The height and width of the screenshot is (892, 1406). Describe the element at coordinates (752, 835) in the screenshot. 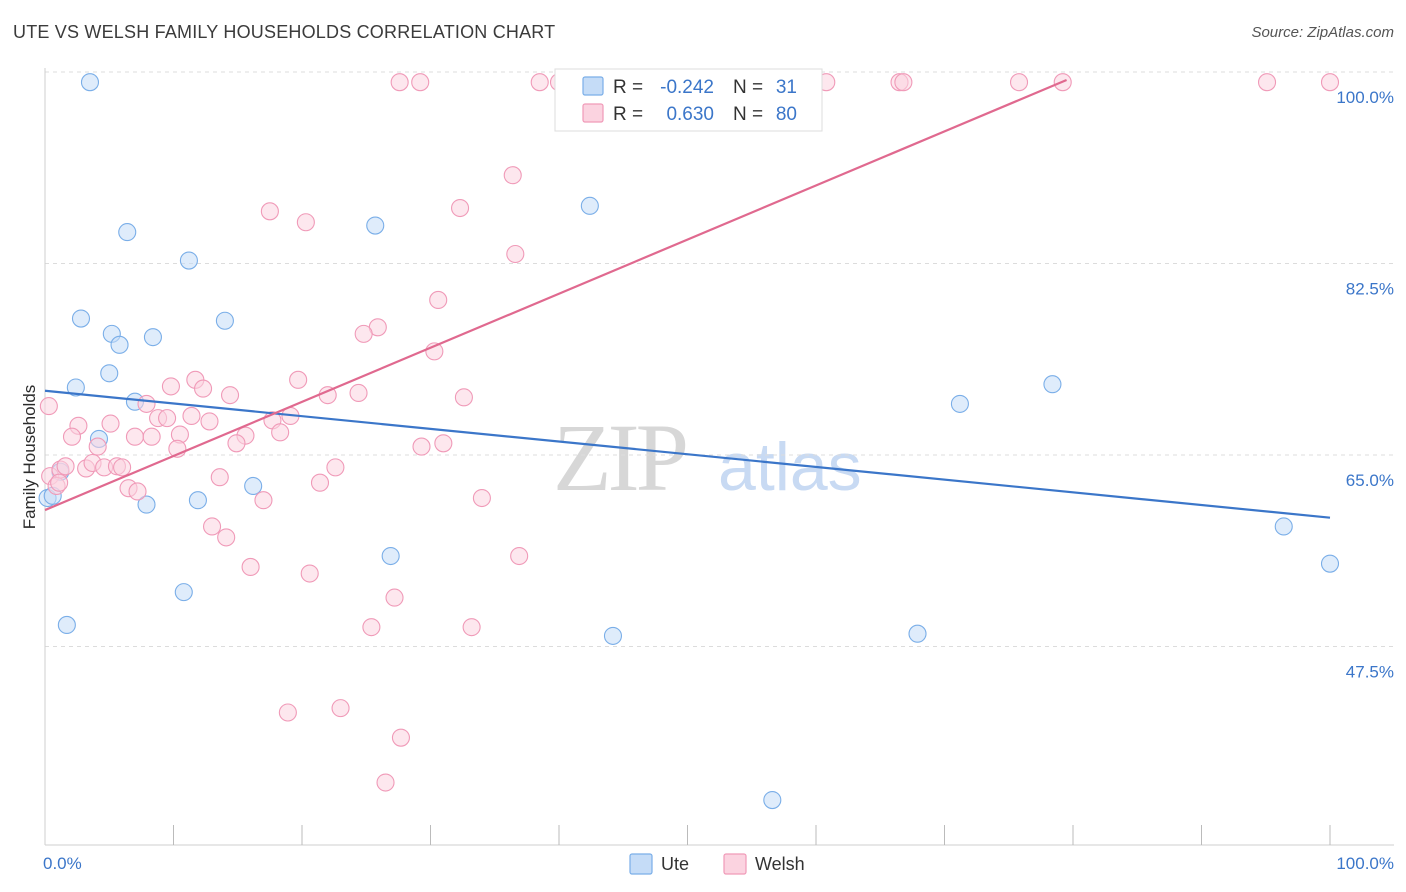

I see `x-ticks` at that location.